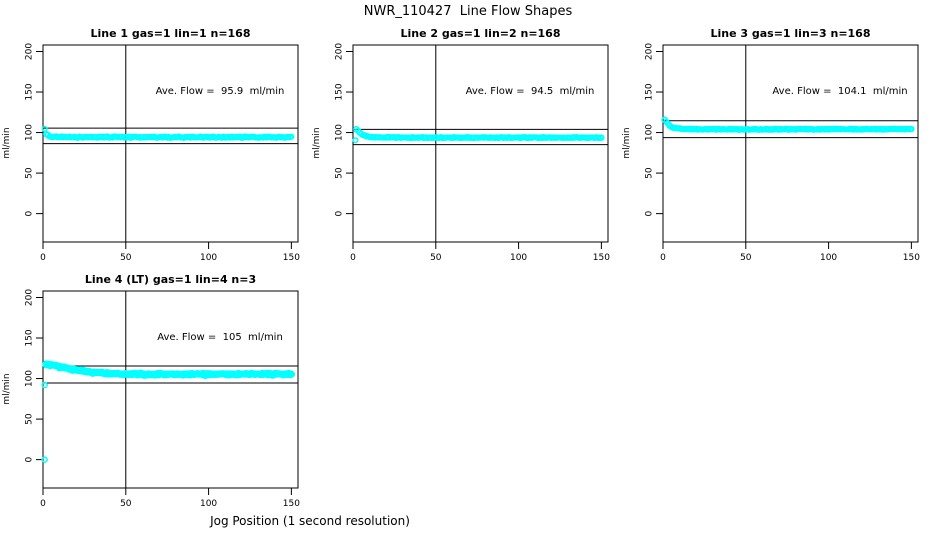 The width and height of the screenshot is (936, 540). I want to click on panel-3-title: Line 3 gas=1 lin=3 n=168, so click(790, 33).